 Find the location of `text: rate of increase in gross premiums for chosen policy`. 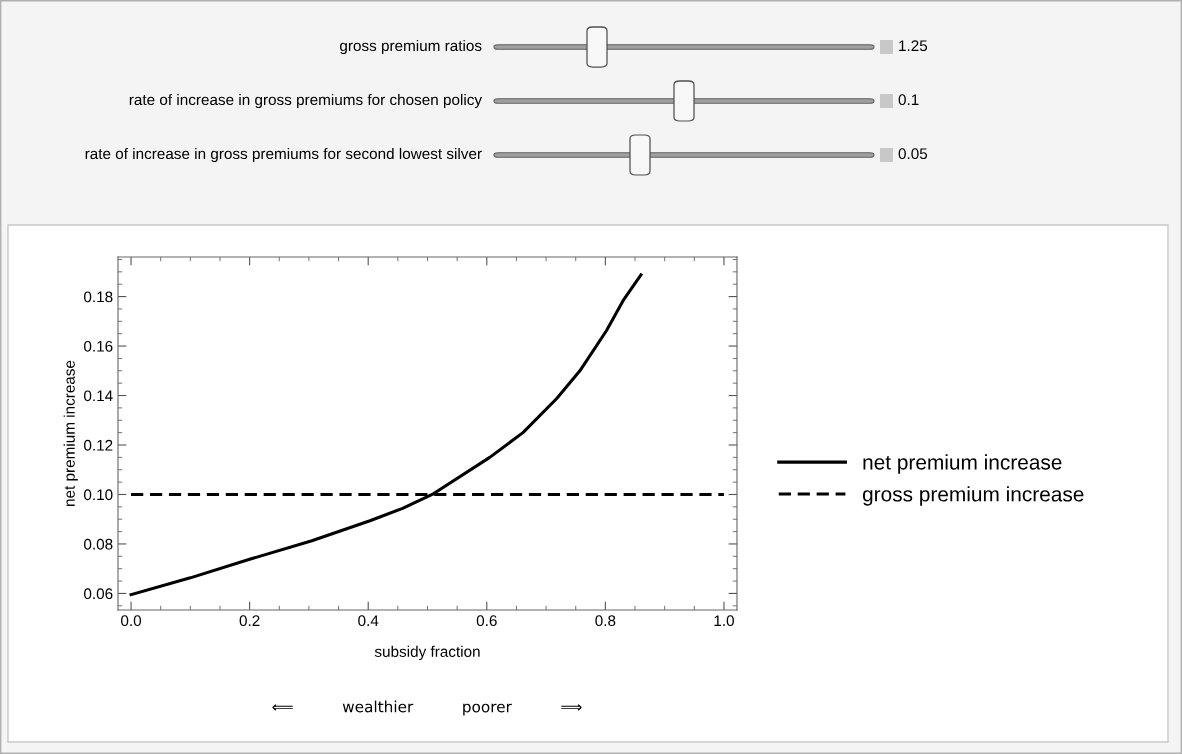

text: rate of increase in gross premiums for chosen policy is located at coordinates (305, 101).